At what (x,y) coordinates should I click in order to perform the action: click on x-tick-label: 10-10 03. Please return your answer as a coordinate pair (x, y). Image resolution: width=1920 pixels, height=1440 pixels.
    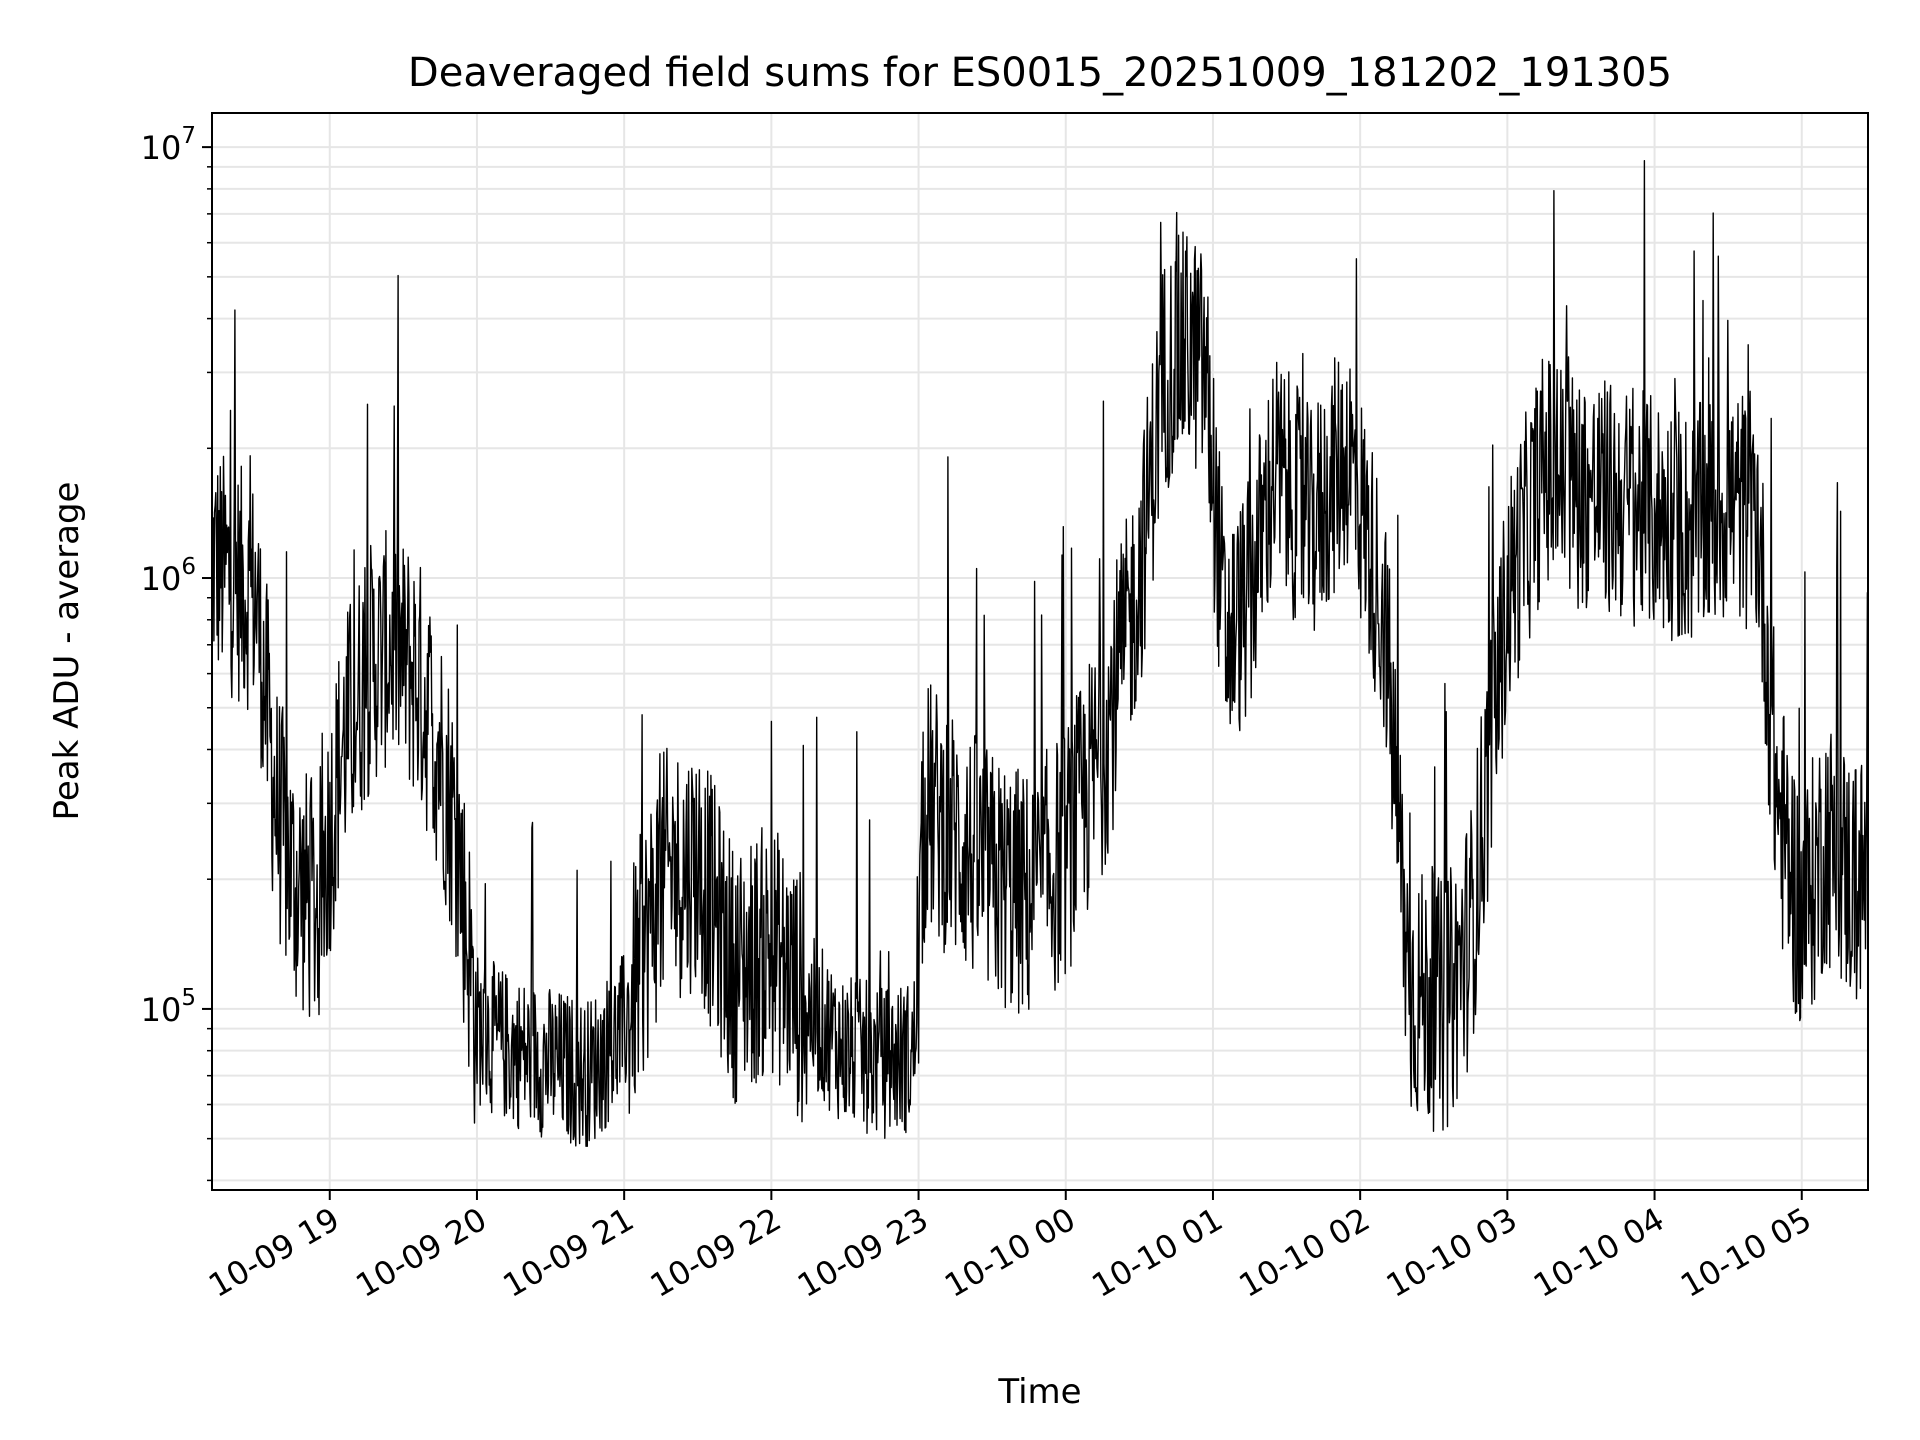
    Looking at the image, I should click on (1452, 1252).